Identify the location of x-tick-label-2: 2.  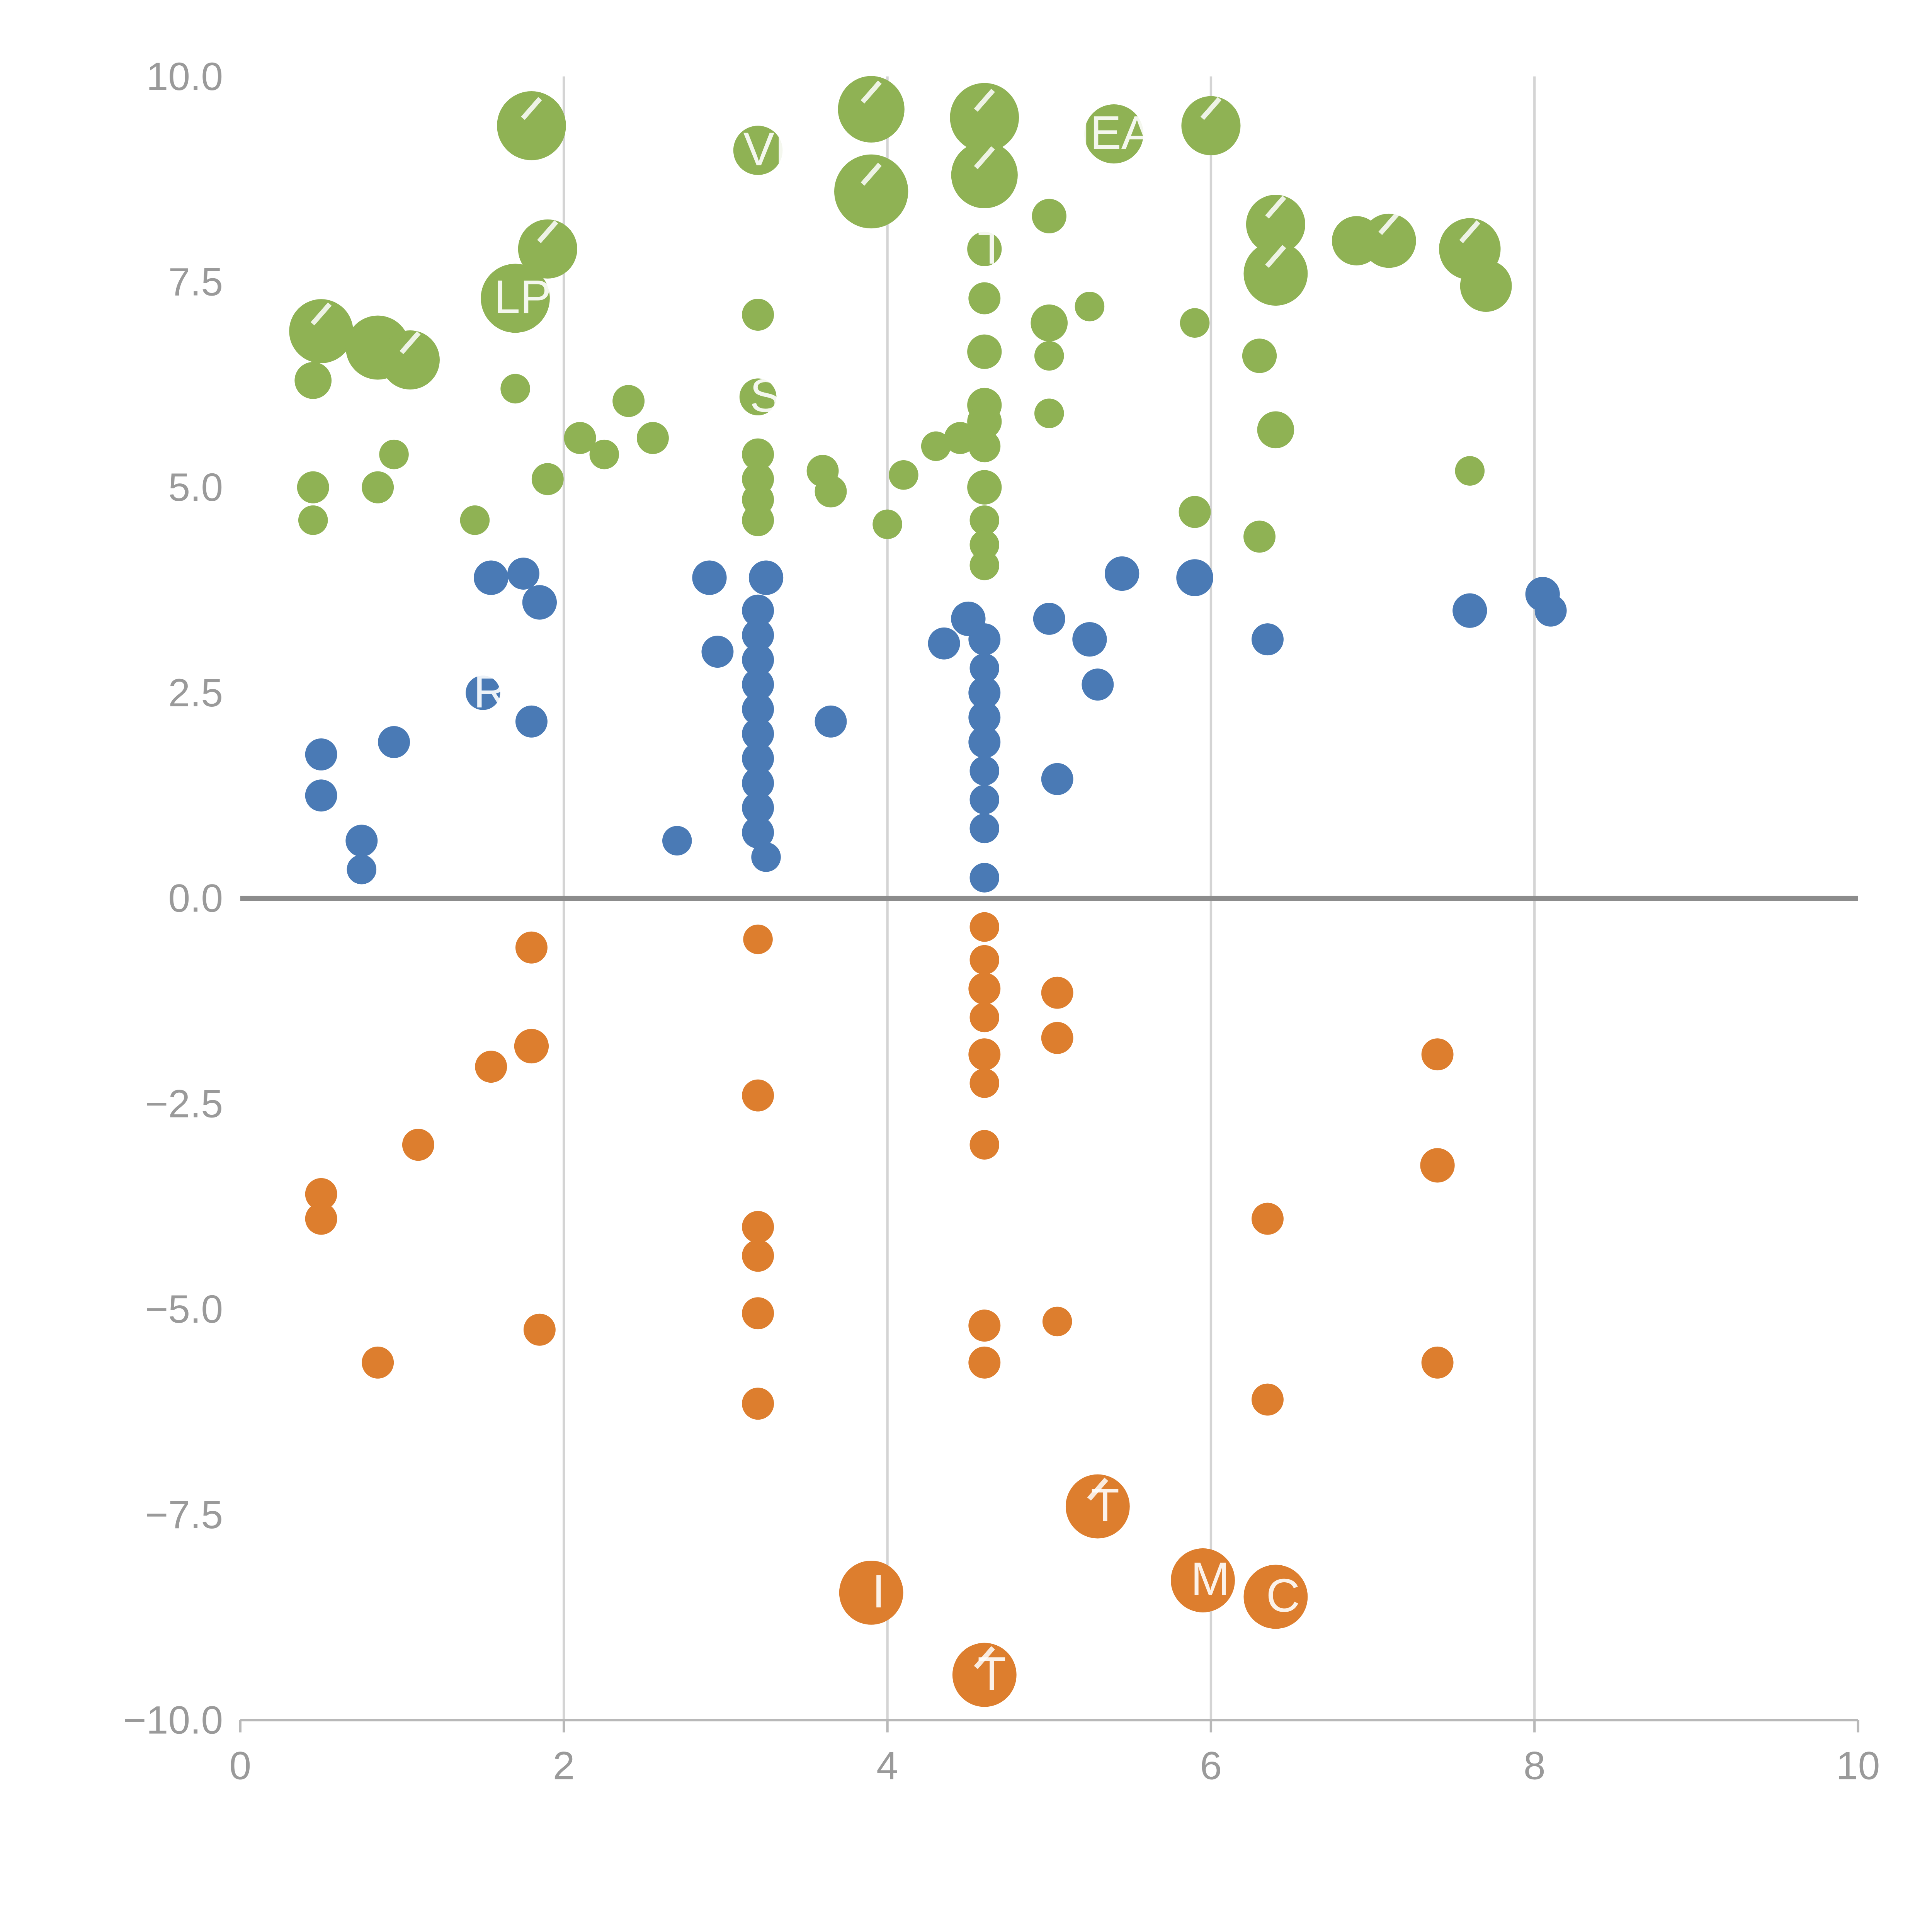
(564, 1766).